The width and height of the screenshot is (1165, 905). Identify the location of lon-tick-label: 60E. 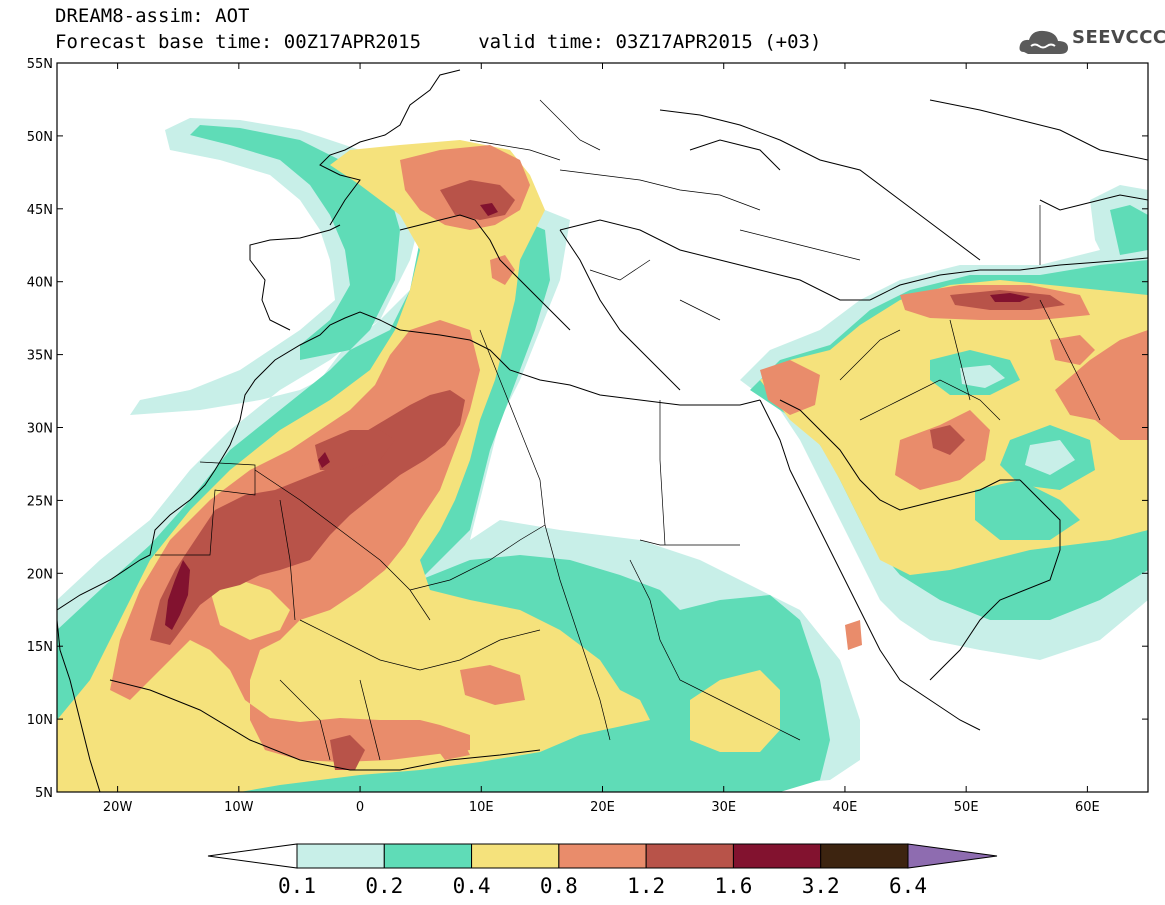
(1087, 807).